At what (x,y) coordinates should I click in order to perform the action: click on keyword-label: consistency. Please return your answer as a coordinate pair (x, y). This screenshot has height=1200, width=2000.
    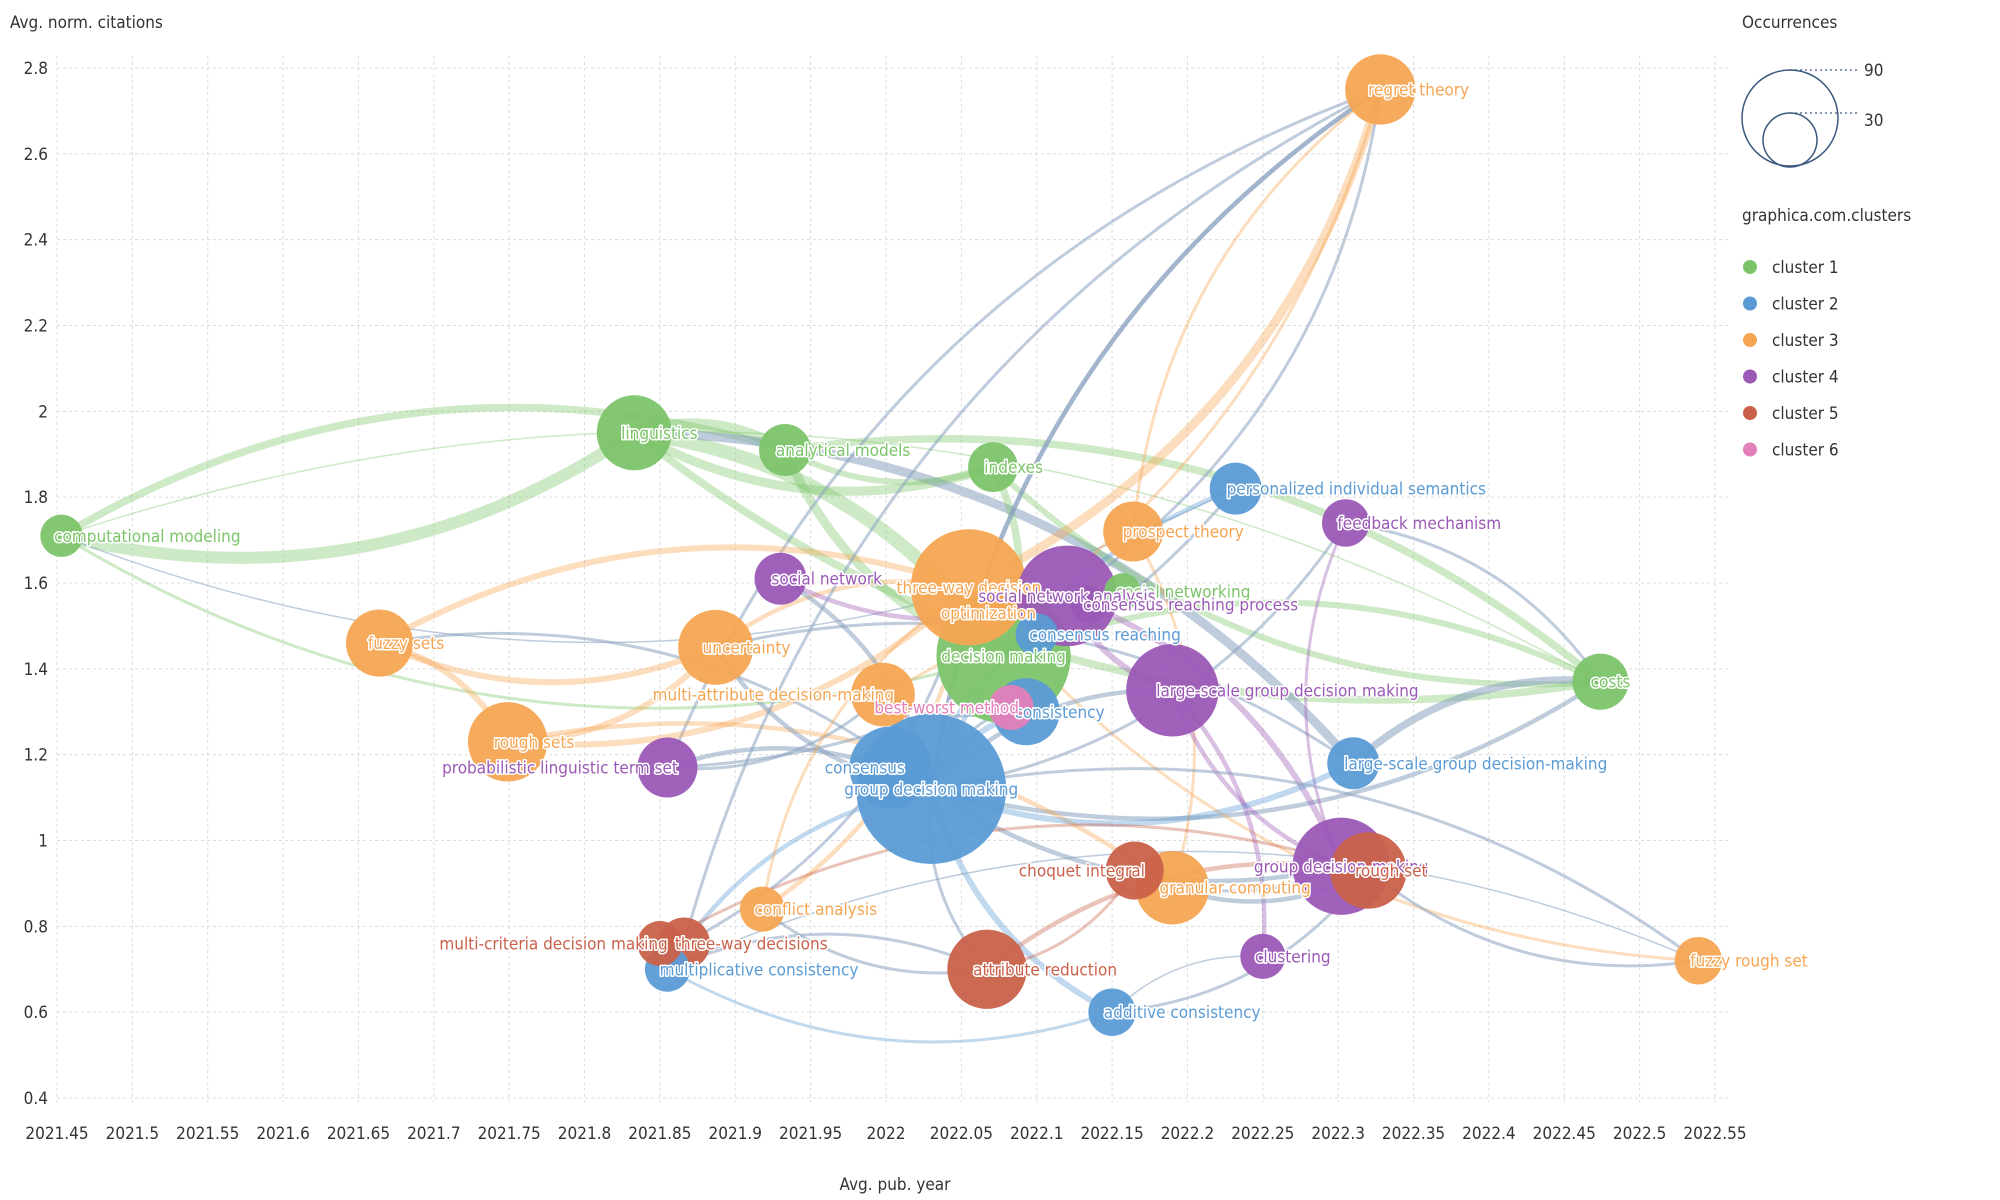
    Looking at the image, I should click on (1059, 713).